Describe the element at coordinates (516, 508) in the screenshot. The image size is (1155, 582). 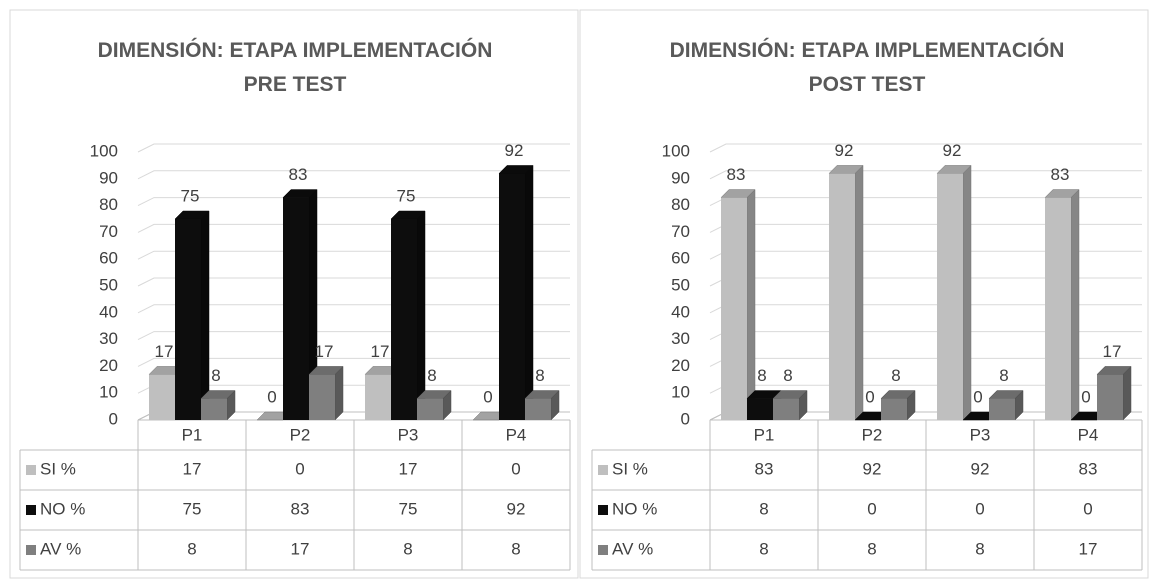
I see `table-cell: 92` at that location.